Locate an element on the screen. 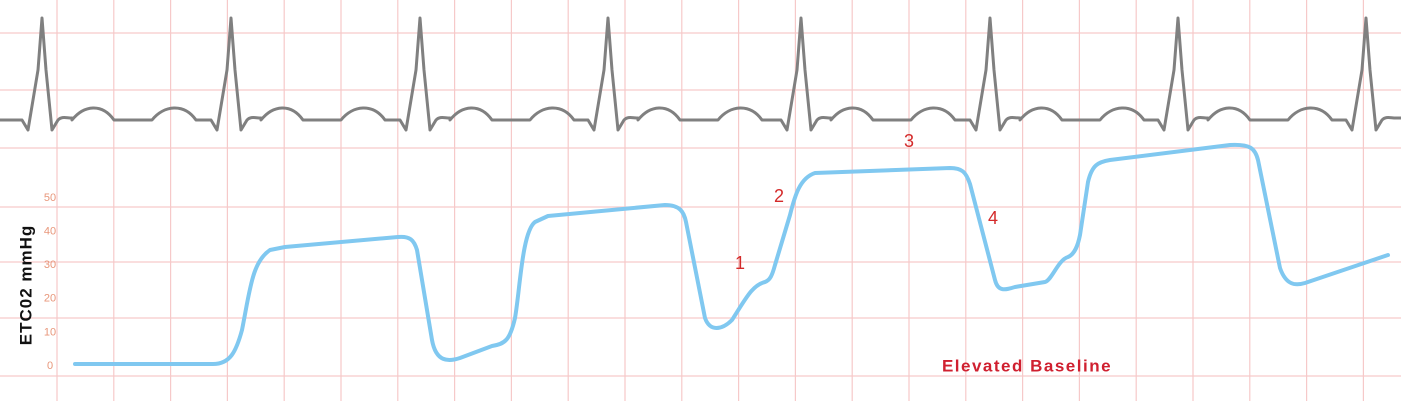 This screenshot has width=1401, height=401. phase-label: 3 is located at coordinates (909, 141).